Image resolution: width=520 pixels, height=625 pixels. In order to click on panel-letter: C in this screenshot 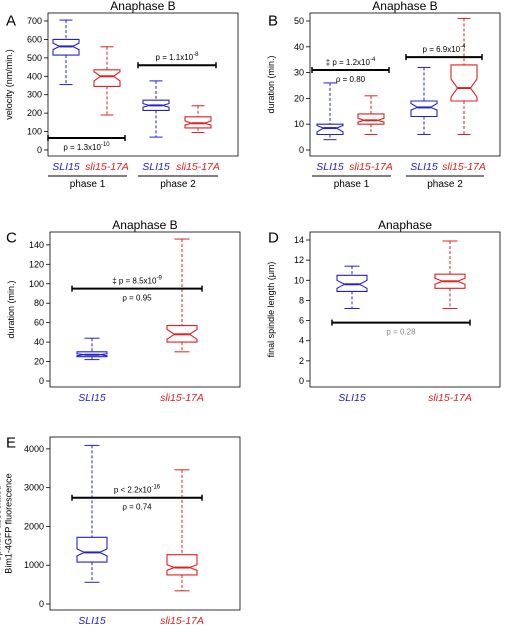, I will do `click(11, 237)`.